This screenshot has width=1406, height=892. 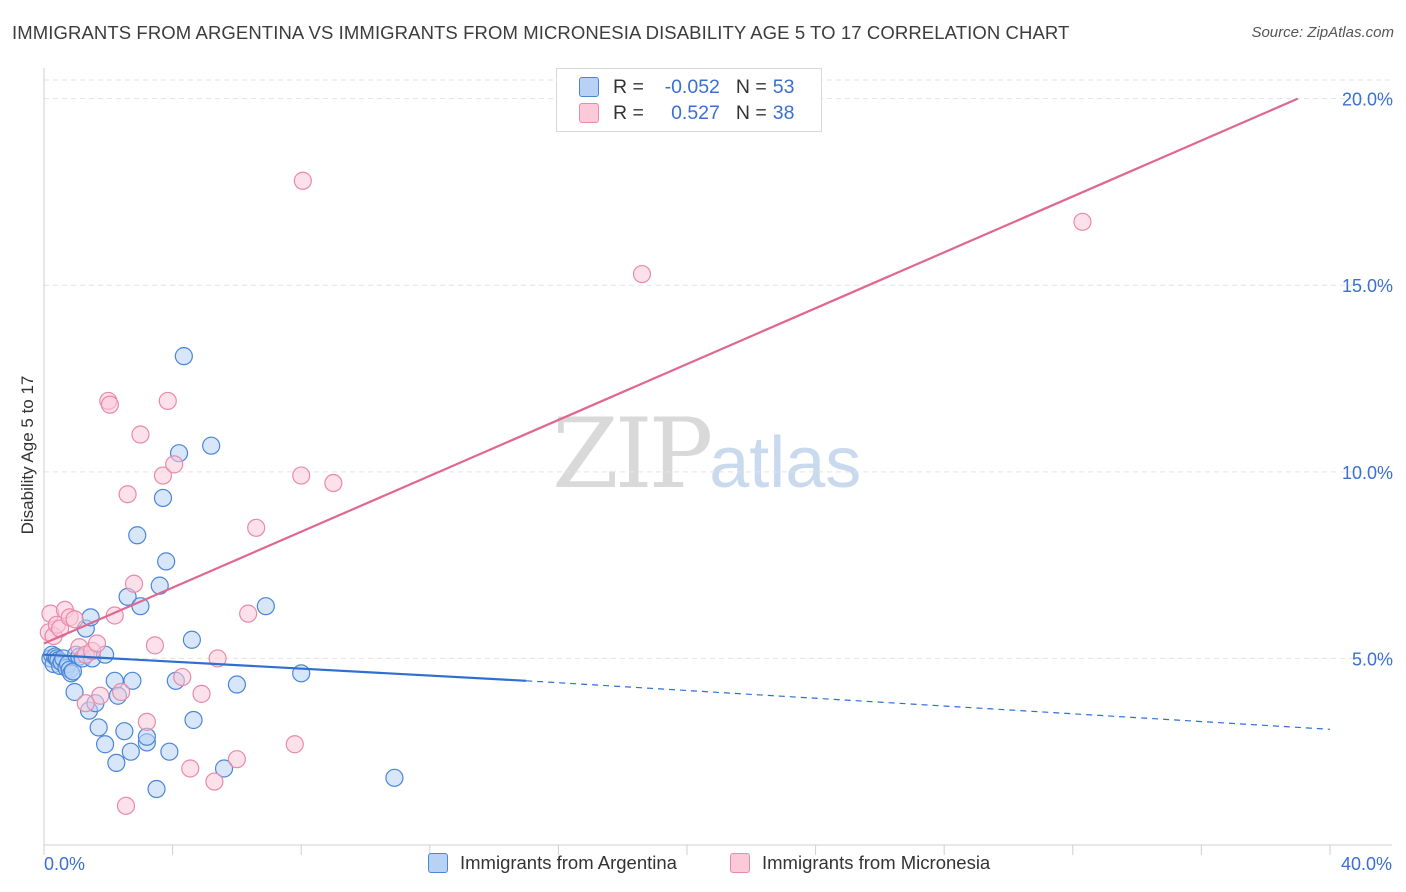 I want to click on trend-line-argentina, so click(x=285, y=667).